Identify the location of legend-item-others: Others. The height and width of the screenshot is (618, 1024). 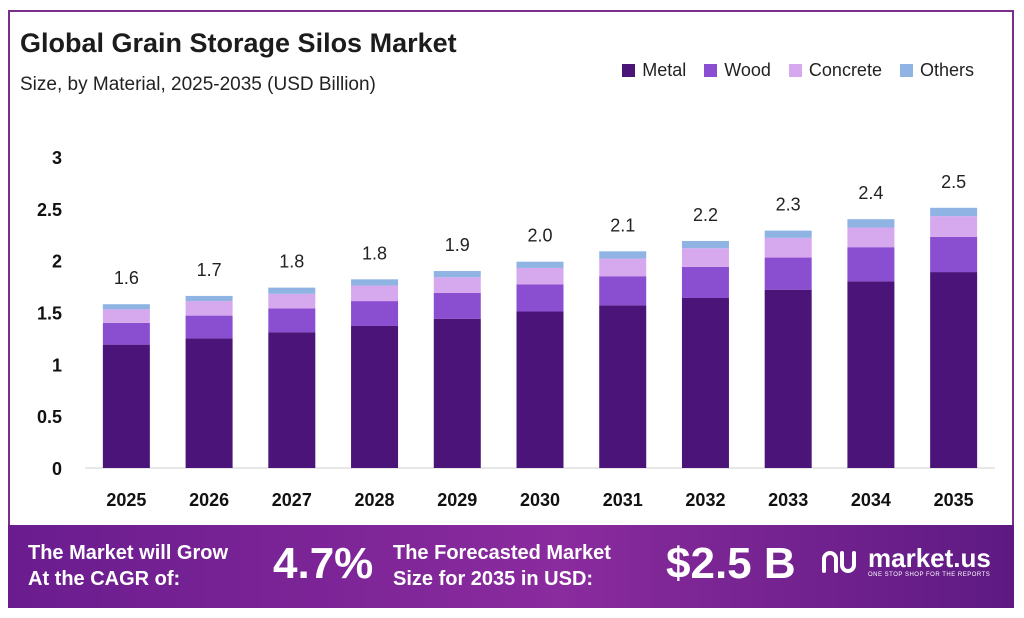
(936, 70).